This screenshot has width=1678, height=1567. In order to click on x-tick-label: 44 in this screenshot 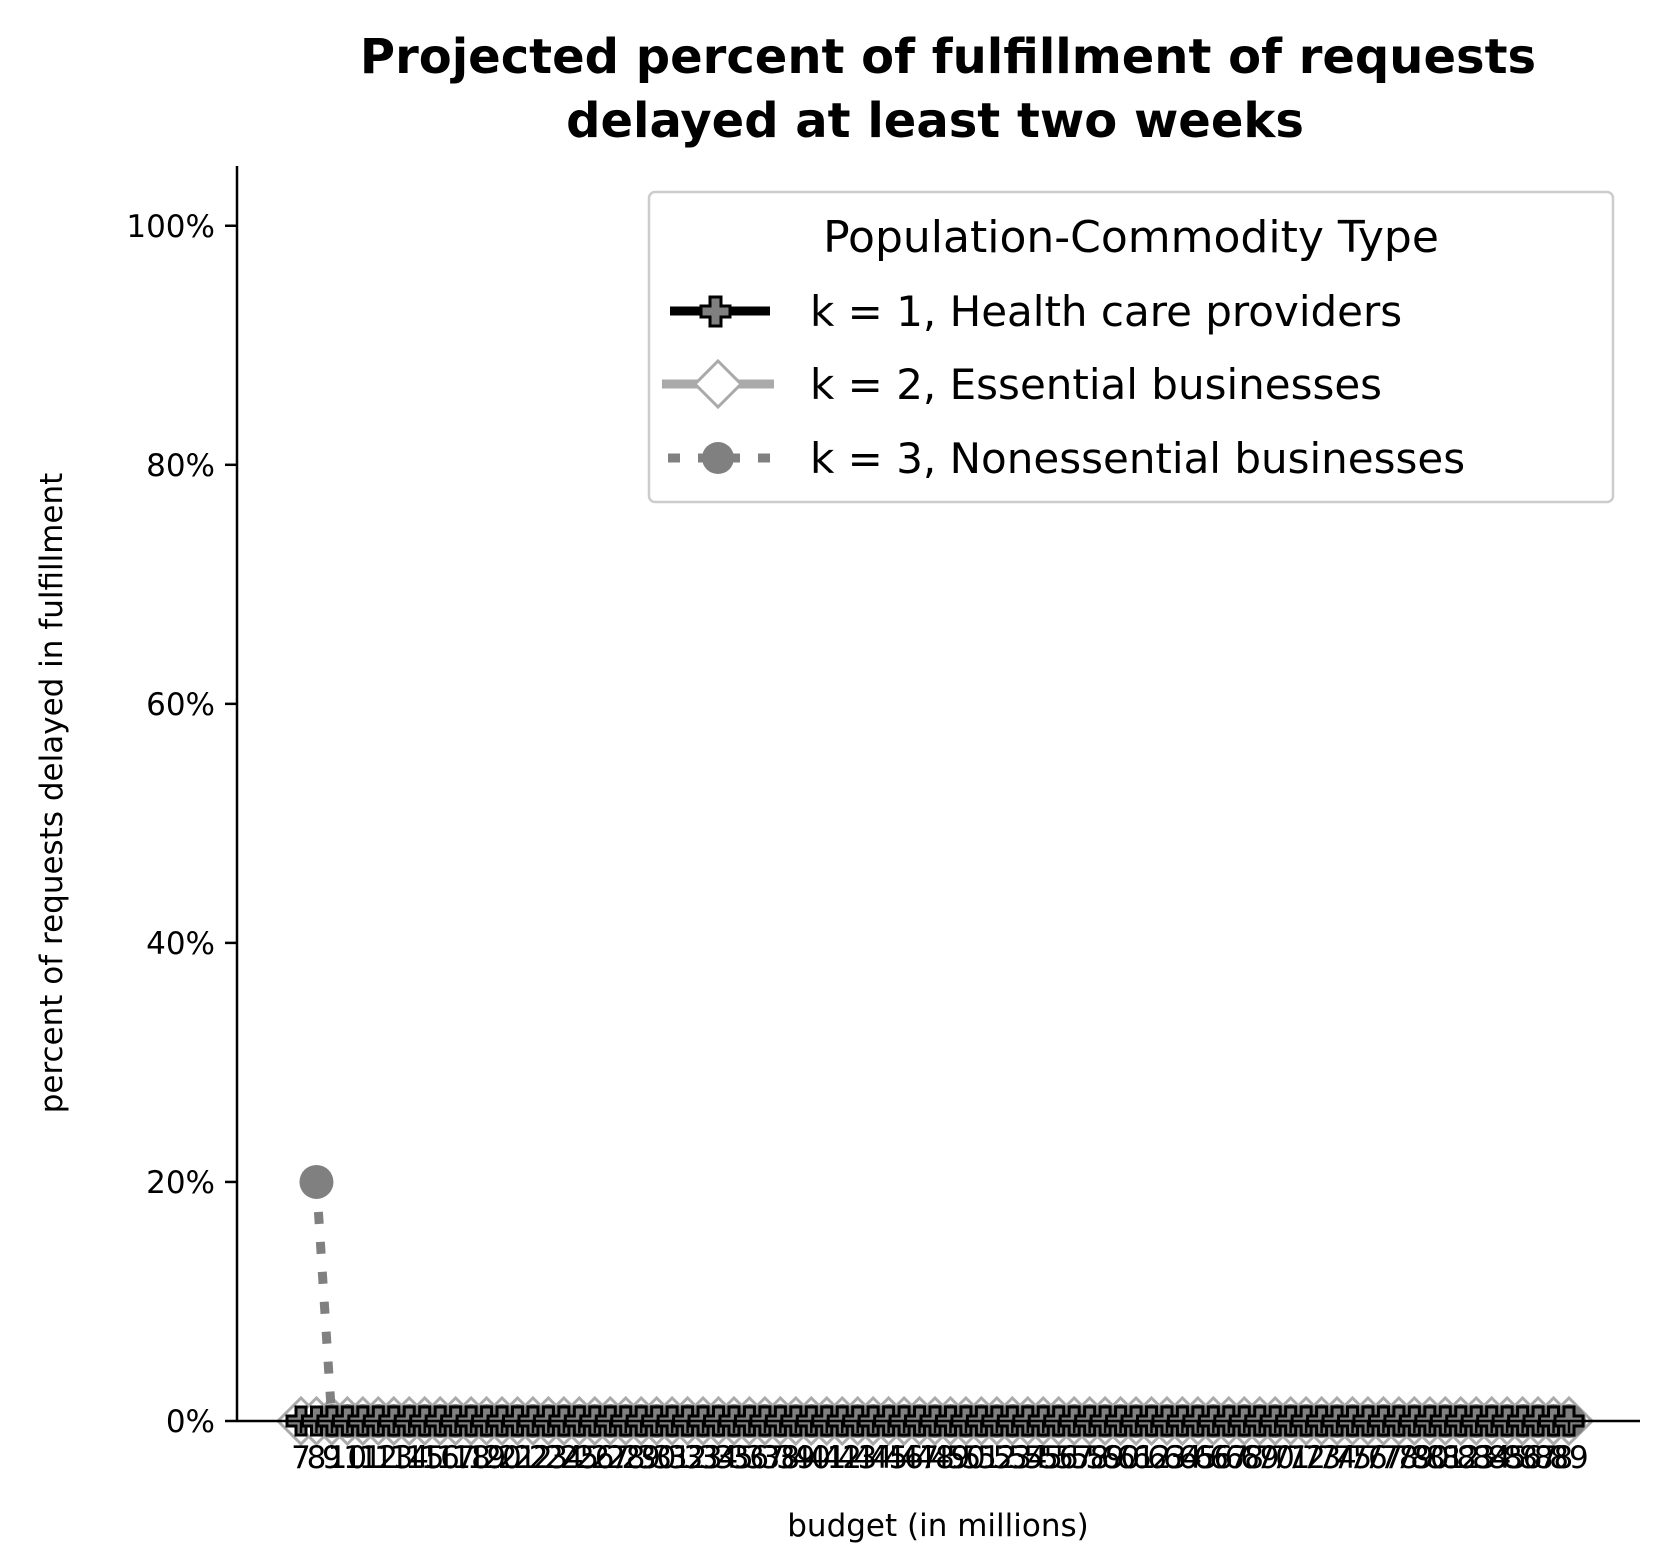, I will do `click(872, 1458)`.